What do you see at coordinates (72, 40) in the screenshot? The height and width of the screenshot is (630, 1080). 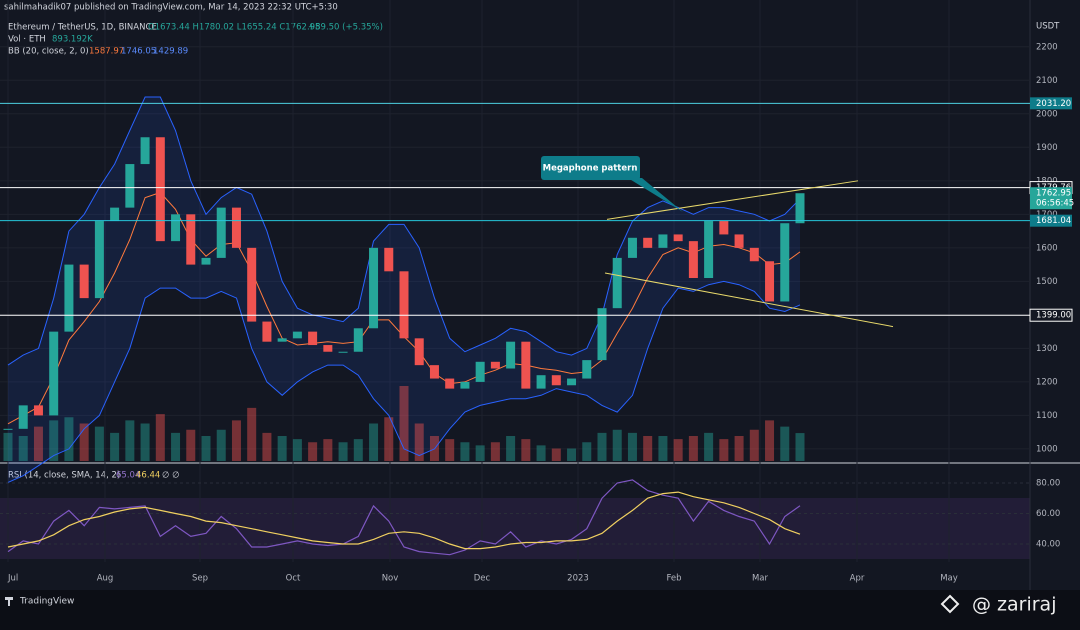 I see `volume-value: 893.192K` at bounding box center [72, 40].